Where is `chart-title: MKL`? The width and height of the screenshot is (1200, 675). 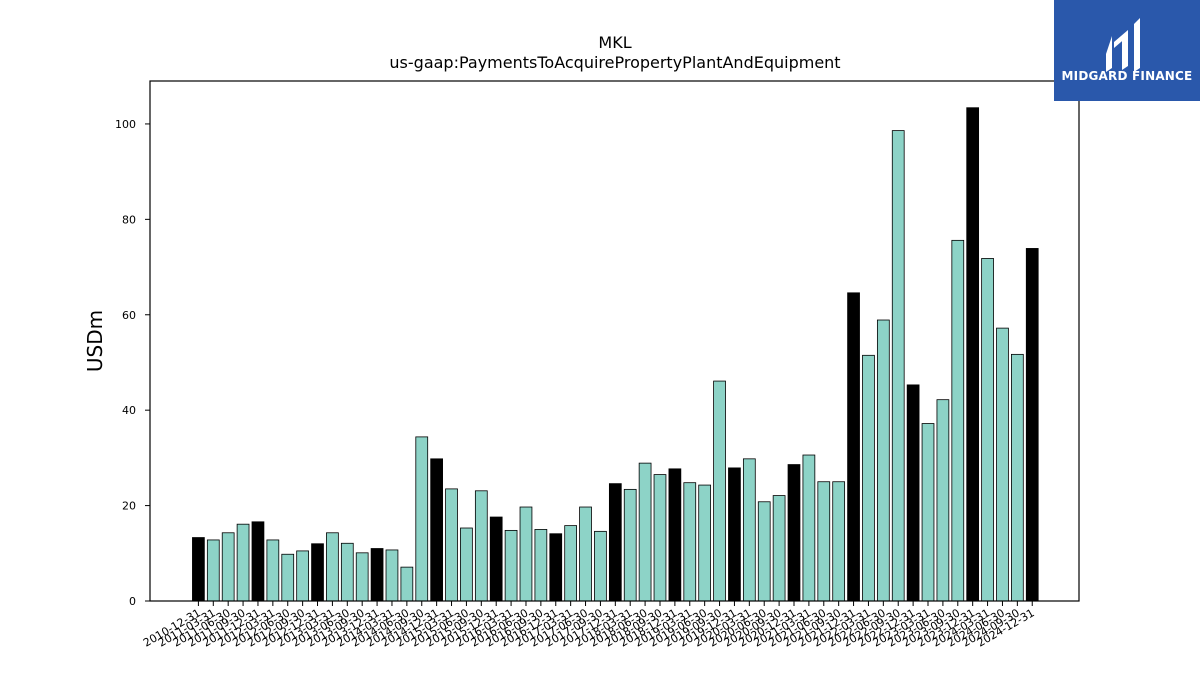 chart-title: MKL is located at coordinates (614, 42).